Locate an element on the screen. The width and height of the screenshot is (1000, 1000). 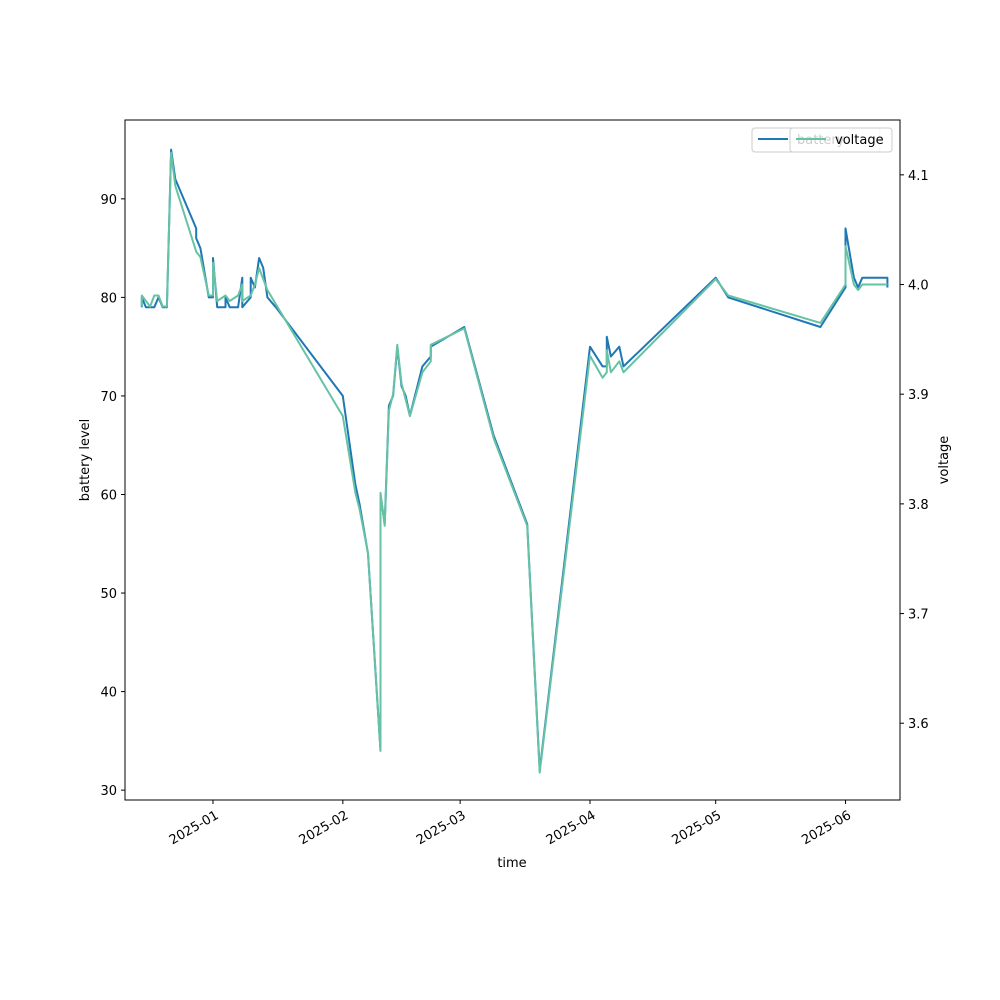
y-right-tick-label: 4.1 is located at coordinates (918, 176).